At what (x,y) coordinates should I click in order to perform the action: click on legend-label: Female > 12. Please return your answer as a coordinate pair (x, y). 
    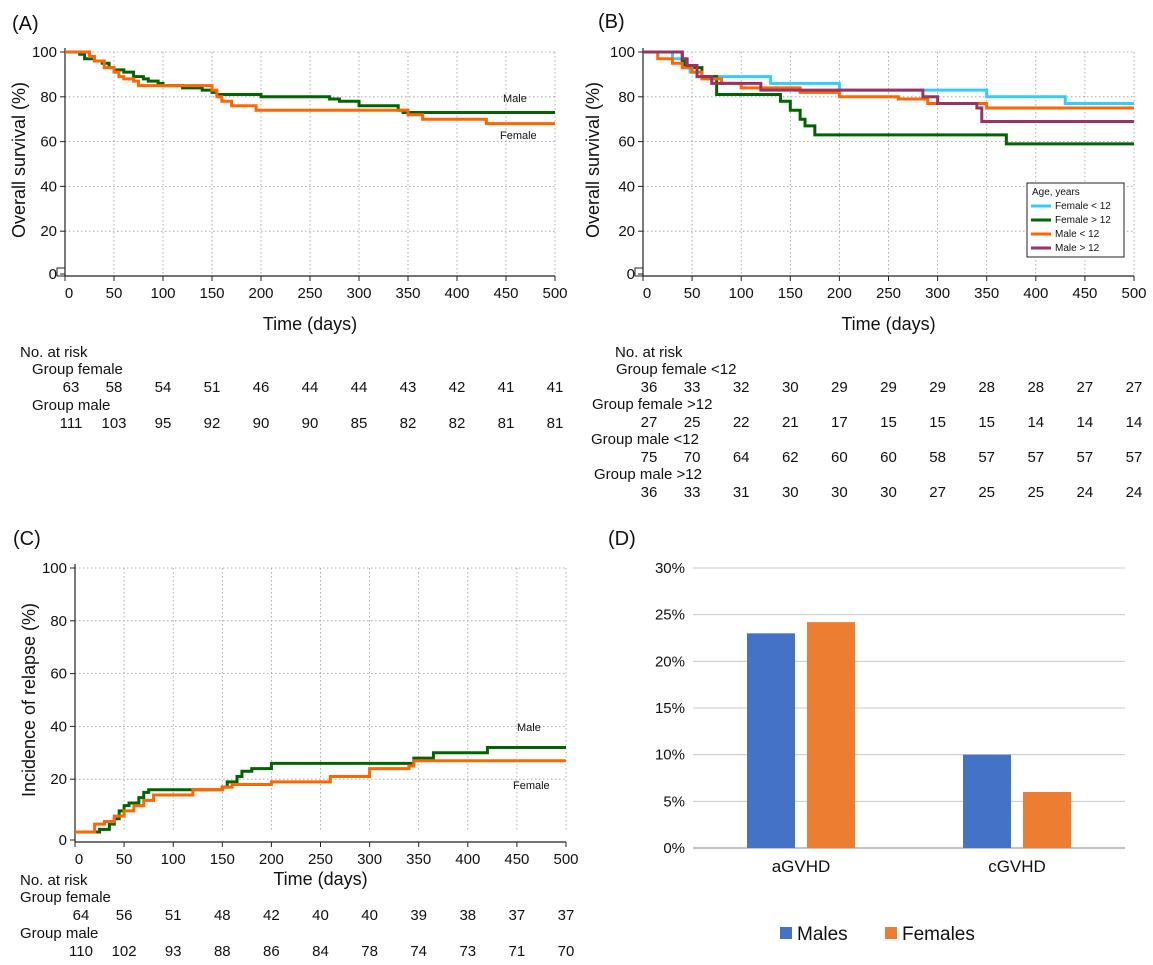
    Looking at the image, I should click on (1083, 220).